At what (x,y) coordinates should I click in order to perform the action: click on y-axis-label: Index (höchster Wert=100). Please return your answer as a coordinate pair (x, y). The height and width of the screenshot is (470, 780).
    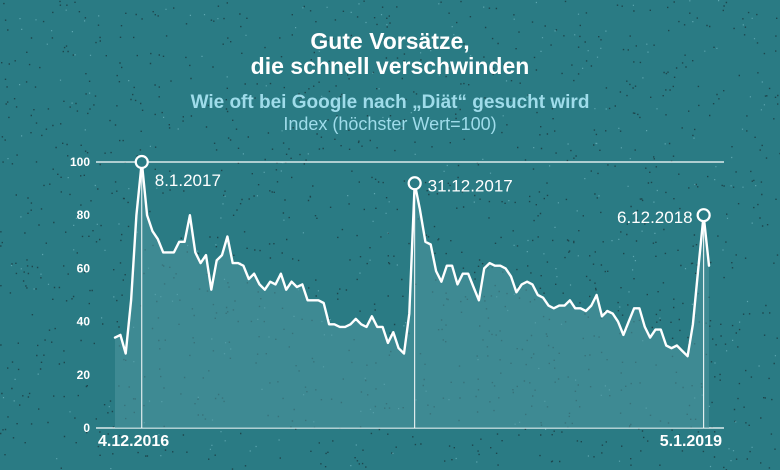
    Looking at the image, I should click on (390, 124).